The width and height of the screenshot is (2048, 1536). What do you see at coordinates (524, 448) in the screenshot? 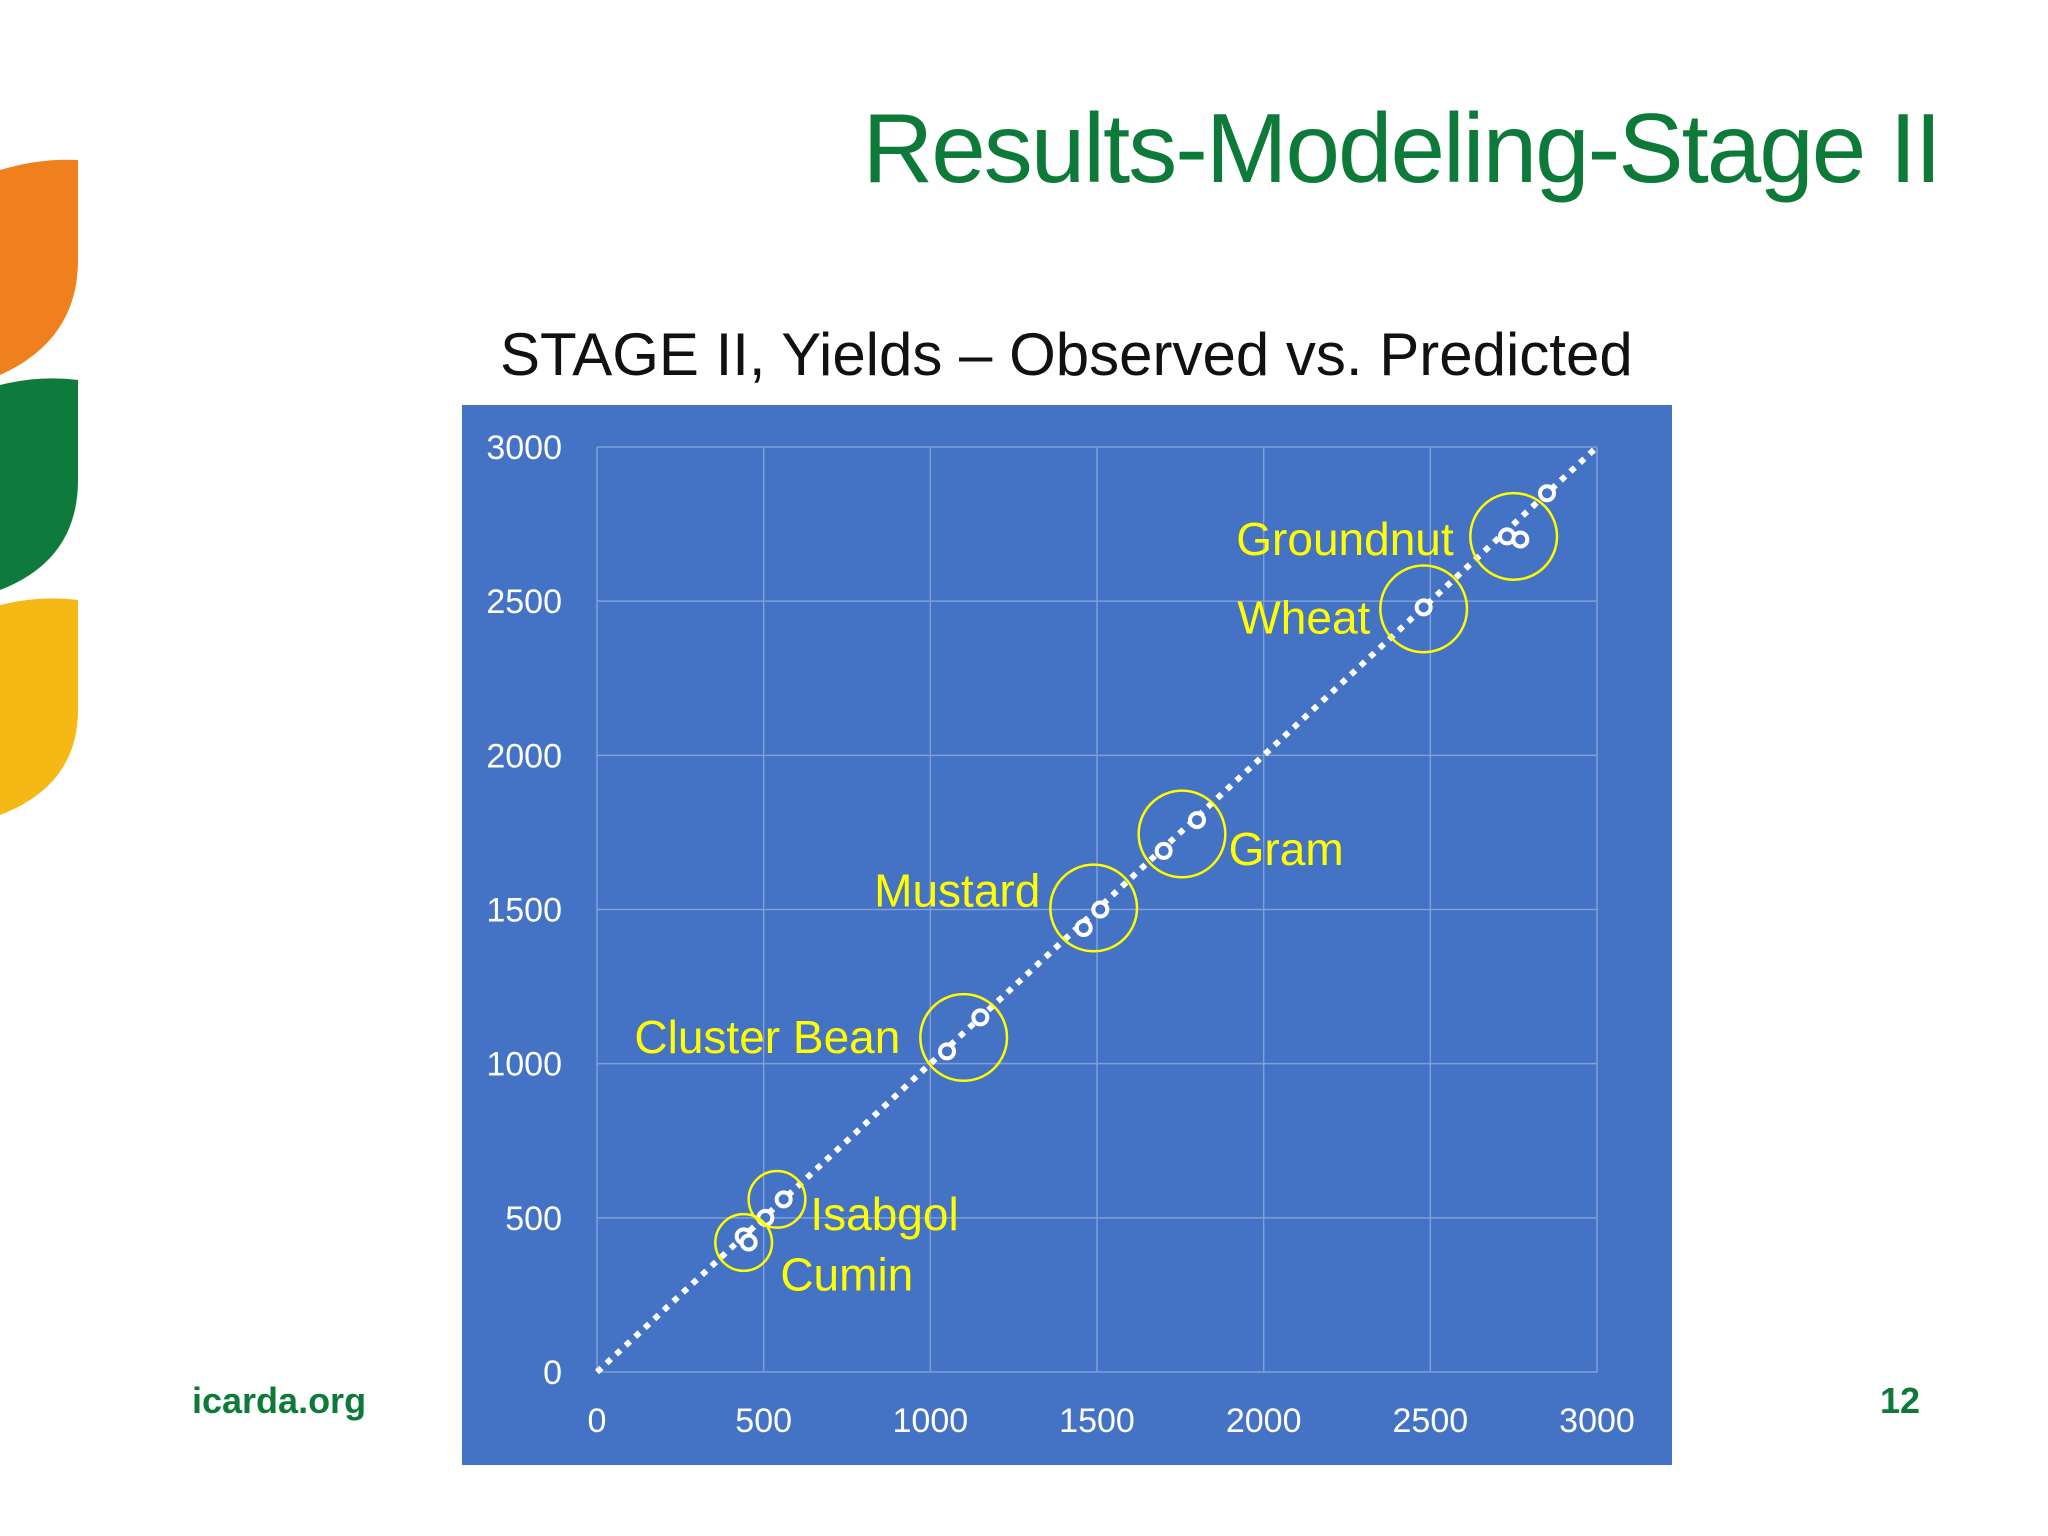
I see `y-tick-label: 3000` at bounding box center [524, 448].